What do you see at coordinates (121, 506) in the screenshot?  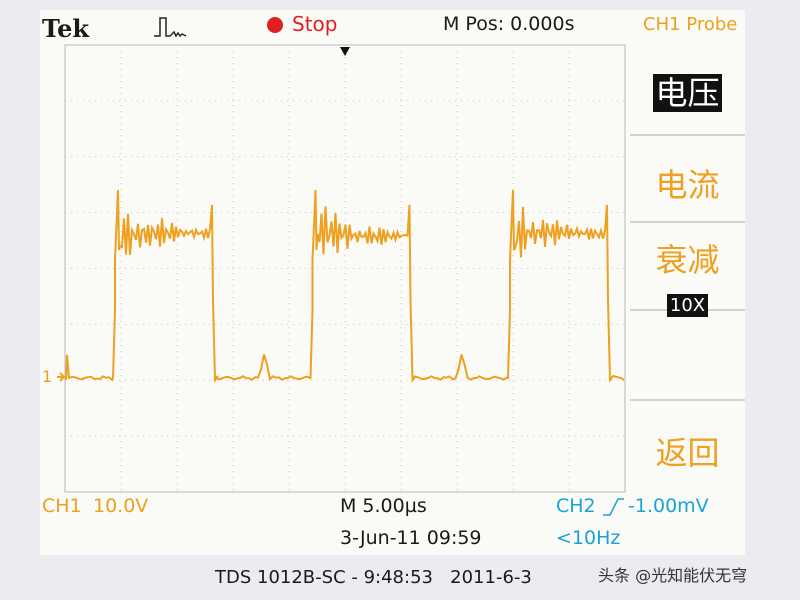 I see `ch1-scale: 10.0V` at bounding box center [121, 506].